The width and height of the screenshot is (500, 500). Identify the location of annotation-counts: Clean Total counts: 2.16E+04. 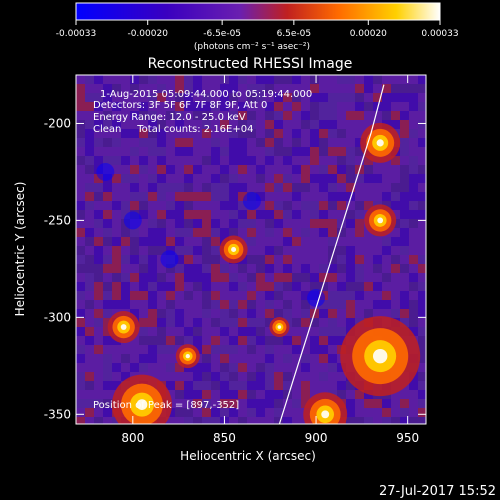
(173, 129).